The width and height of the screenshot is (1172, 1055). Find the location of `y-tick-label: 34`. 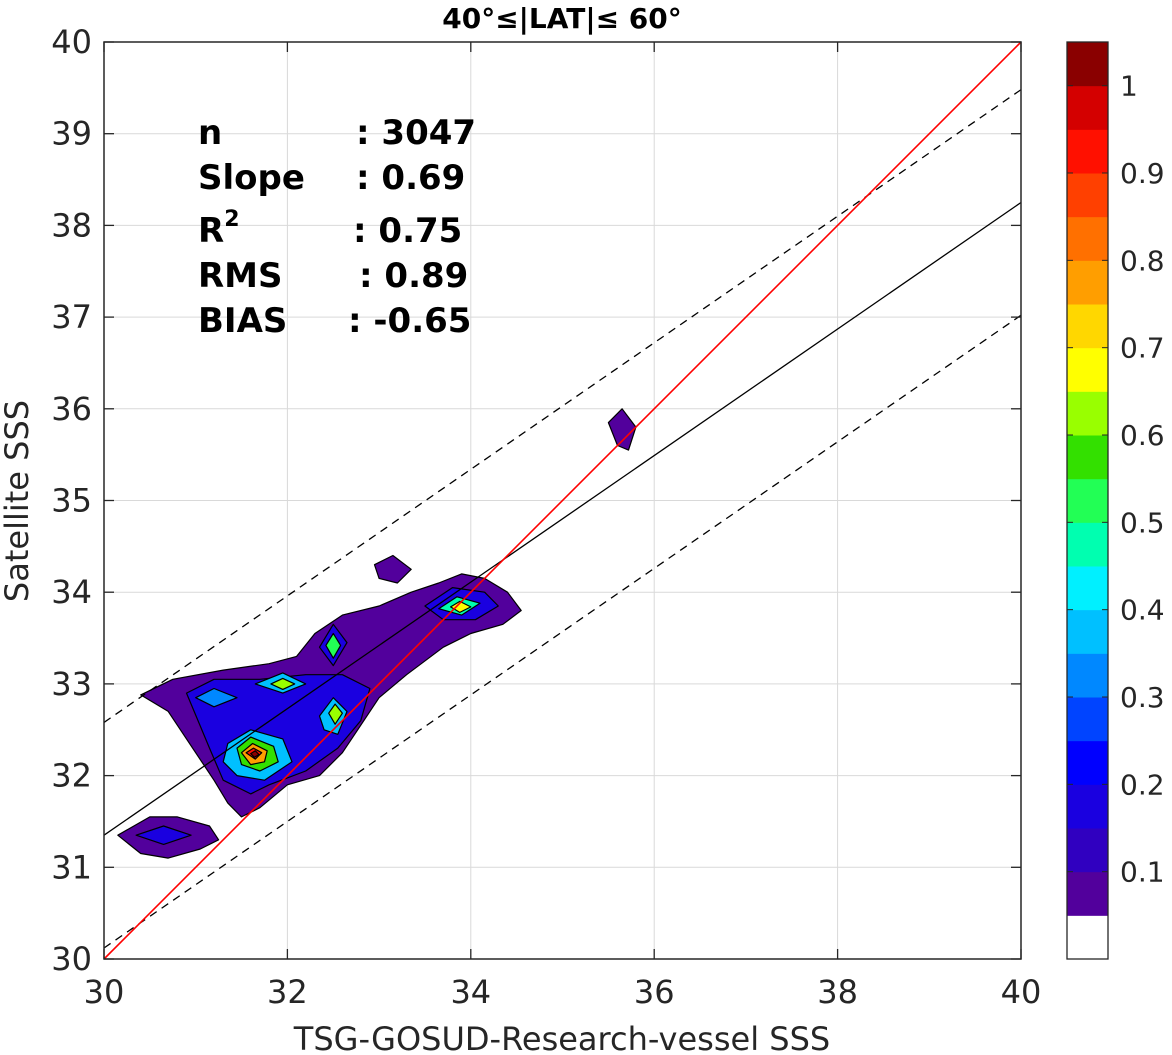

y-tick-label: 34 is located at coordinates (71, 592).